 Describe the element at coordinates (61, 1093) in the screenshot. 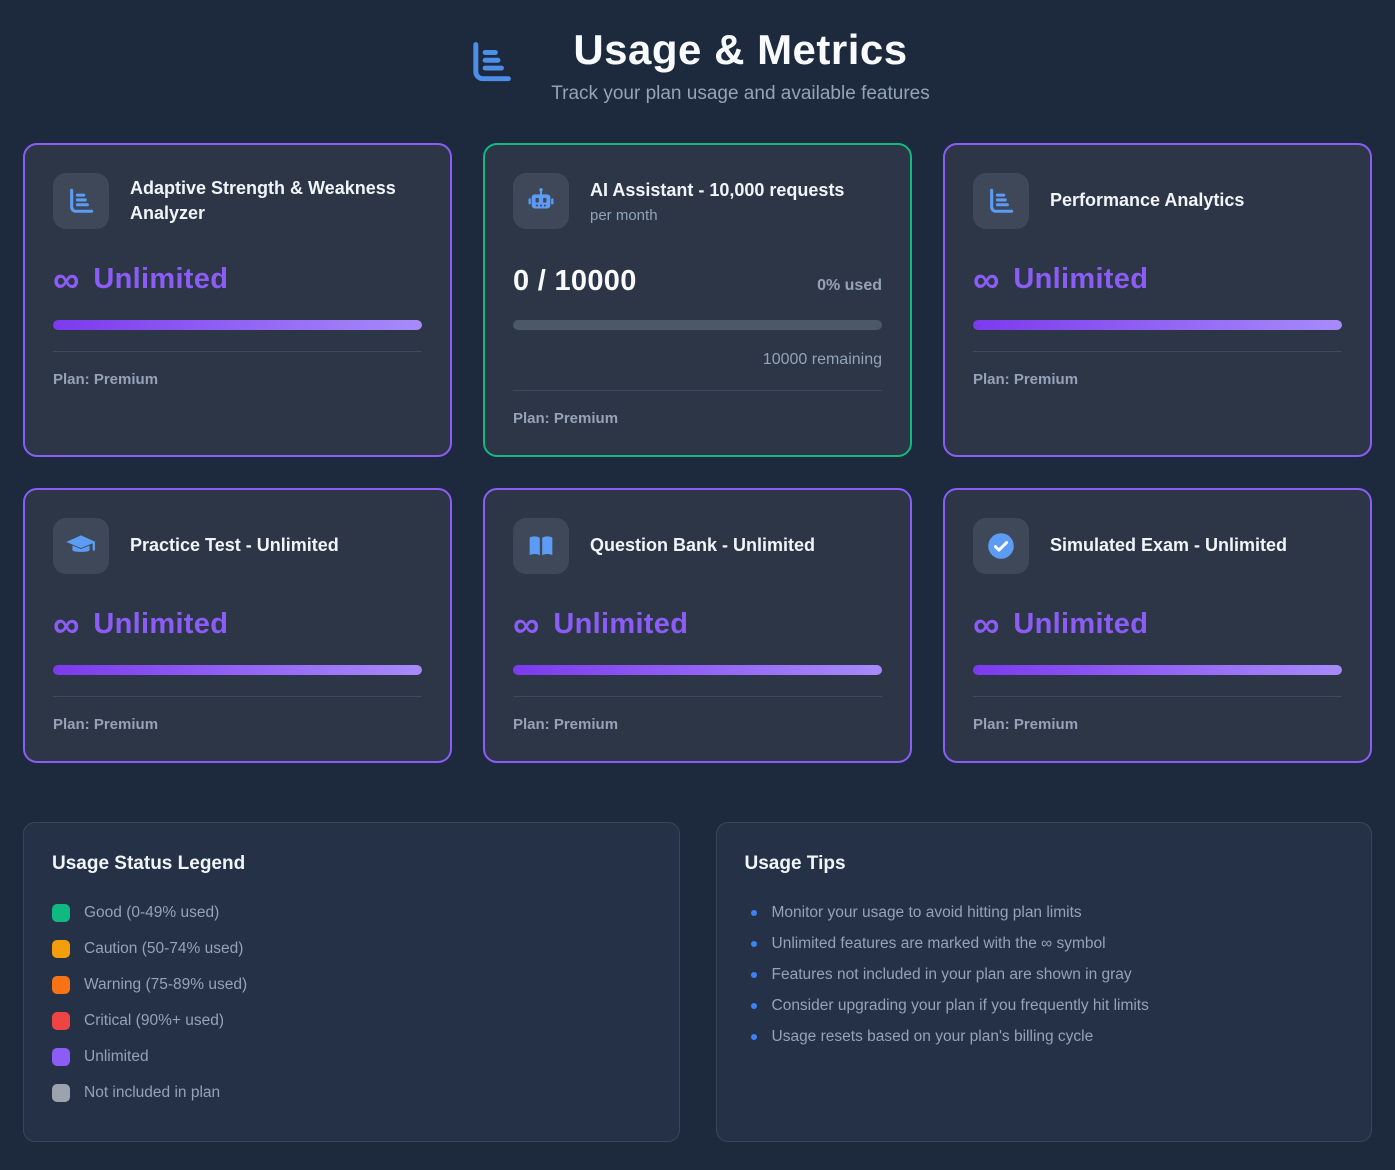

I see `legend-swatch-not-included` at that location.